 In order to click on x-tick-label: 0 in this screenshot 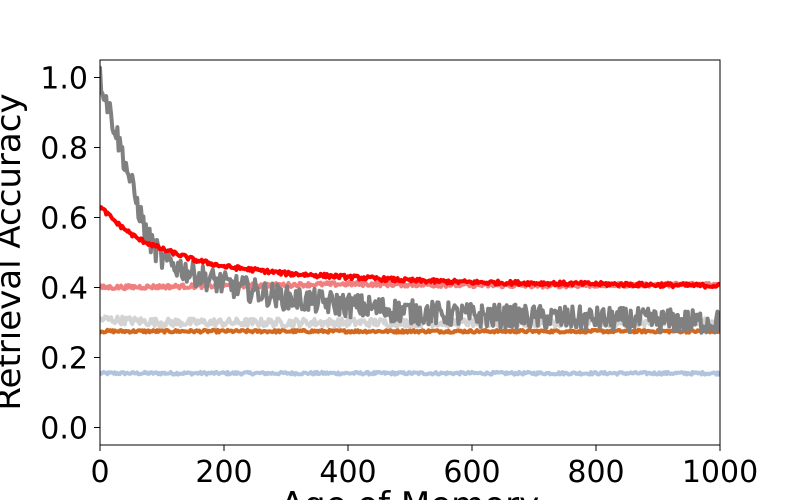, I will do `click(99, 472)`.